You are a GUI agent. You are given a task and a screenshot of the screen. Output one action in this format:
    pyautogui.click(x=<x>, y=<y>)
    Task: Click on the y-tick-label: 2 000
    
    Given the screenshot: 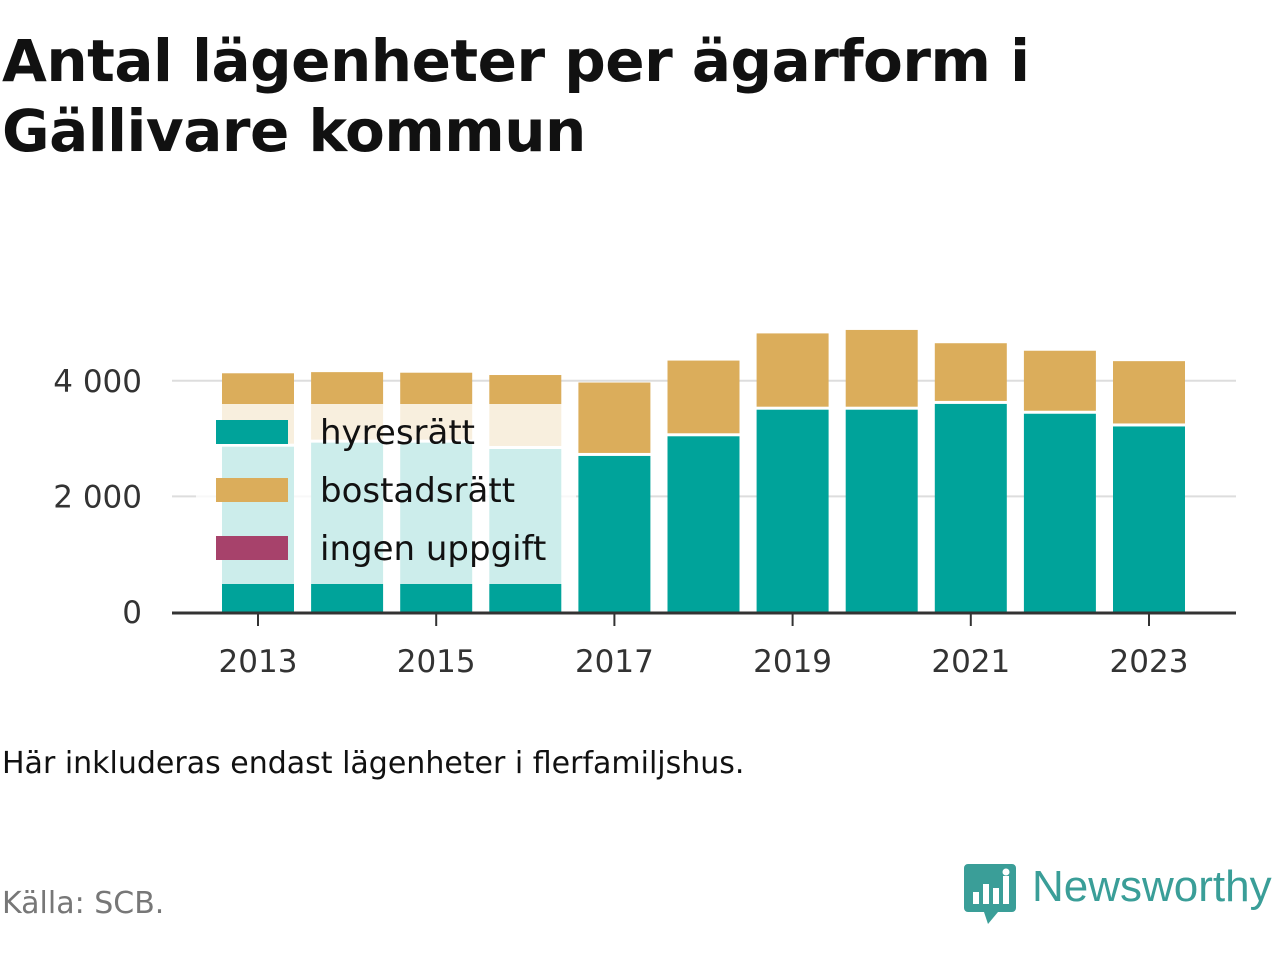 What is the action you would take?
    pyautogui.click(x=97, y=497)
    